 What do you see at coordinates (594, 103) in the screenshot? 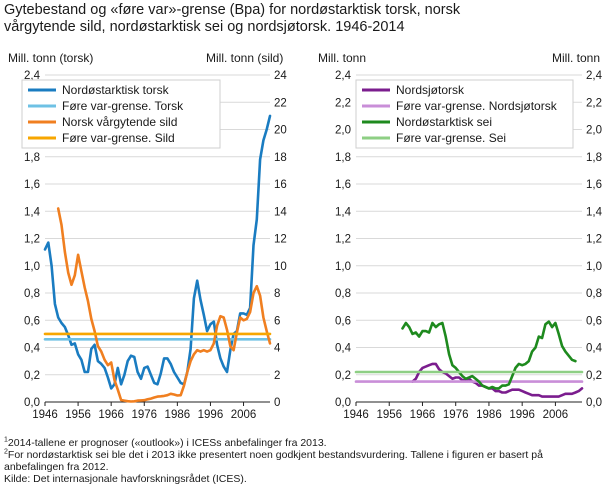
I see `y2-tick-label: 2,2` at bounding box center [594, 103].